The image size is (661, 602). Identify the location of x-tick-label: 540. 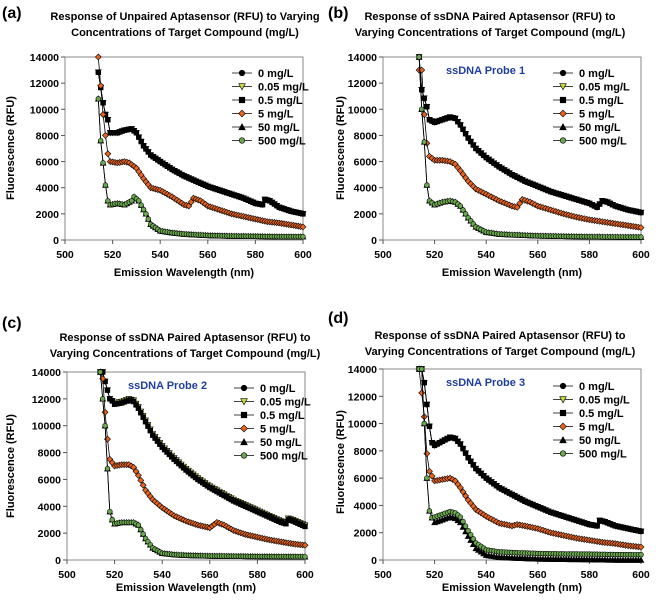
(160, 255).